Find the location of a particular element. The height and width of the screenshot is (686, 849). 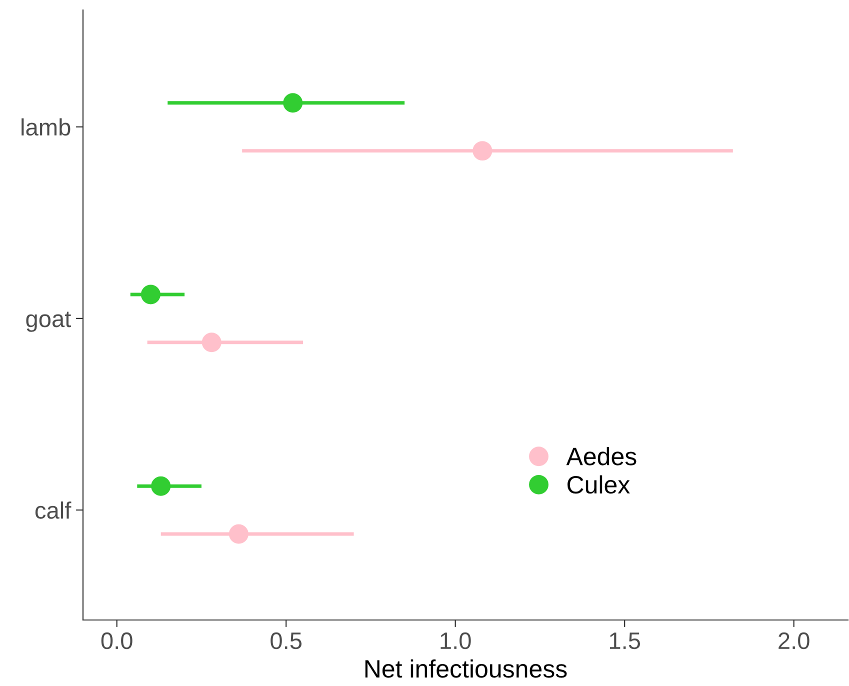

y-tick-label: calf is located at coordinates (53, 510).